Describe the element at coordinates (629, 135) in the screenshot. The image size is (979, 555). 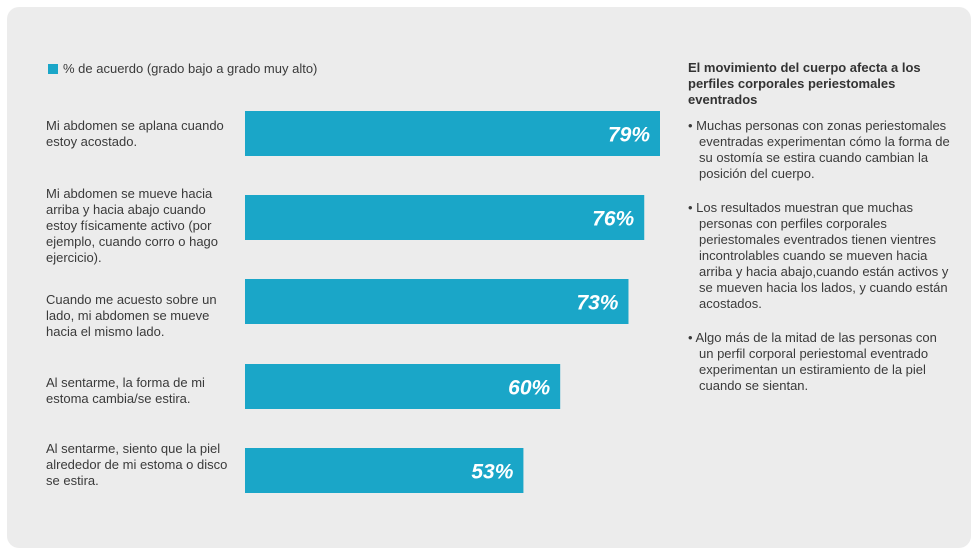
I see `bar-value-label-1: 79%` at that location.